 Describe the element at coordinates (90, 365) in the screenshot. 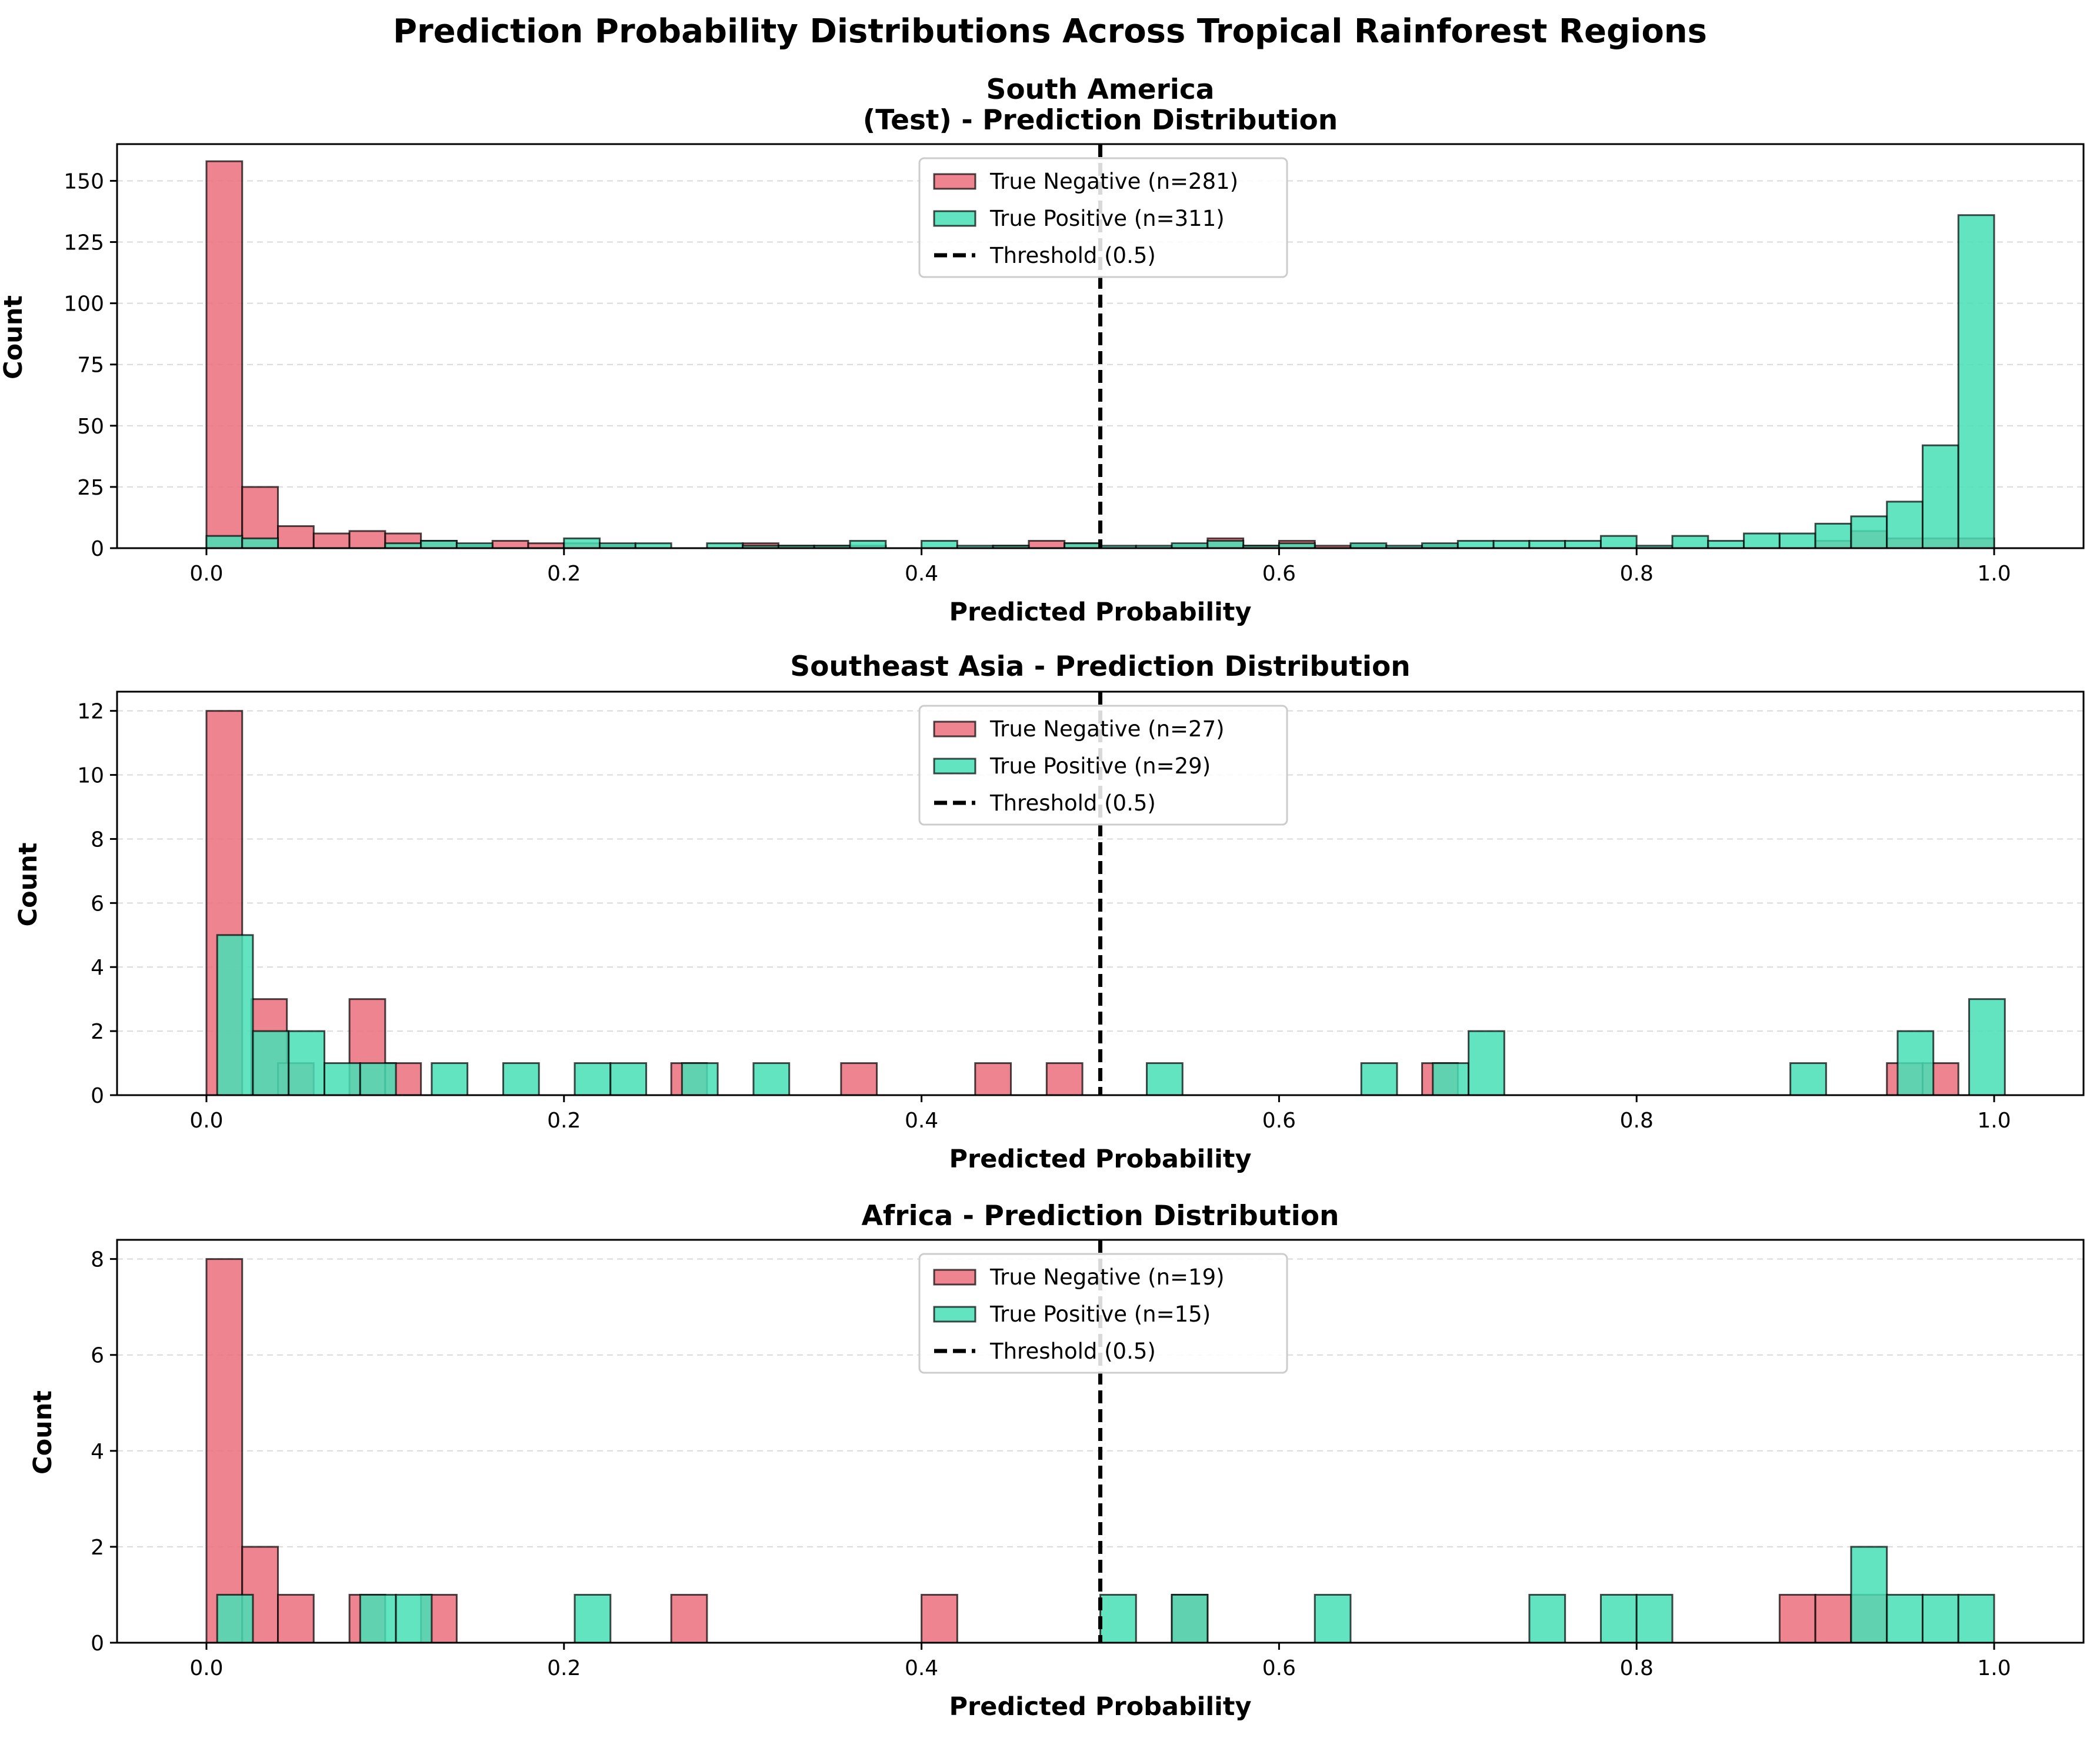

I see `y-tick-label: 75` at that location.